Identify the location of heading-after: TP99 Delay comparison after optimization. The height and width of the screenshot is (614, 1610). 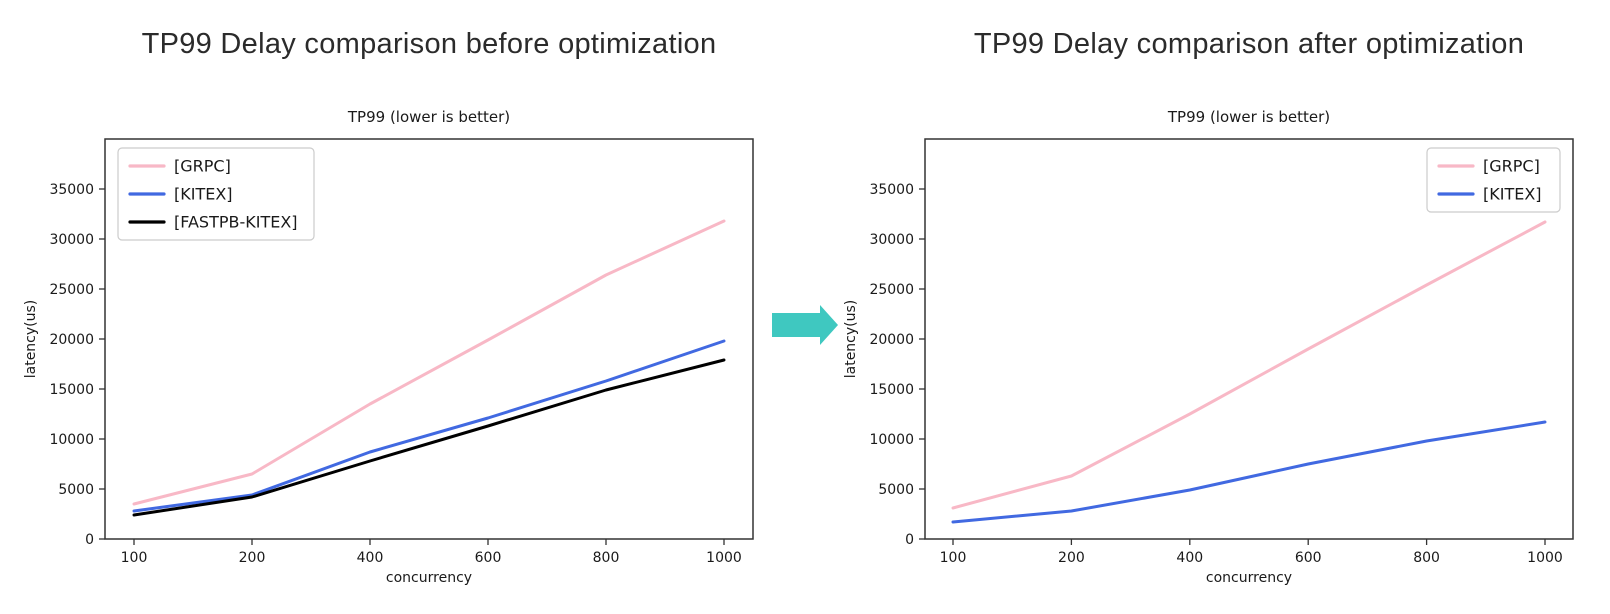
(1249, 44).